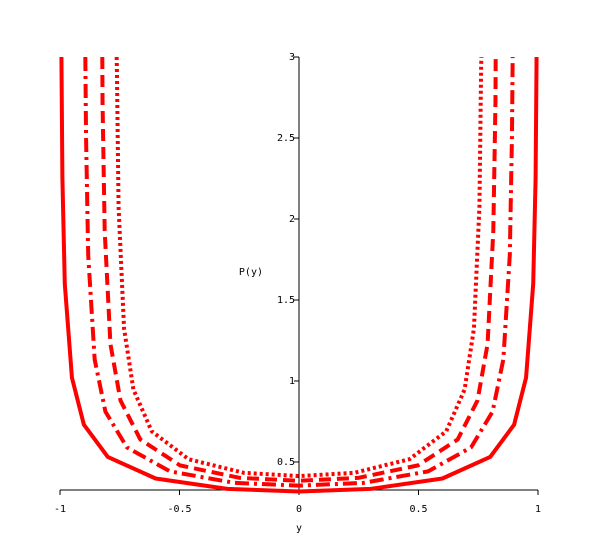  Describe the element at coordinates (299, 509) in the screenshot. I see `x-tick-label: 0` at that location.